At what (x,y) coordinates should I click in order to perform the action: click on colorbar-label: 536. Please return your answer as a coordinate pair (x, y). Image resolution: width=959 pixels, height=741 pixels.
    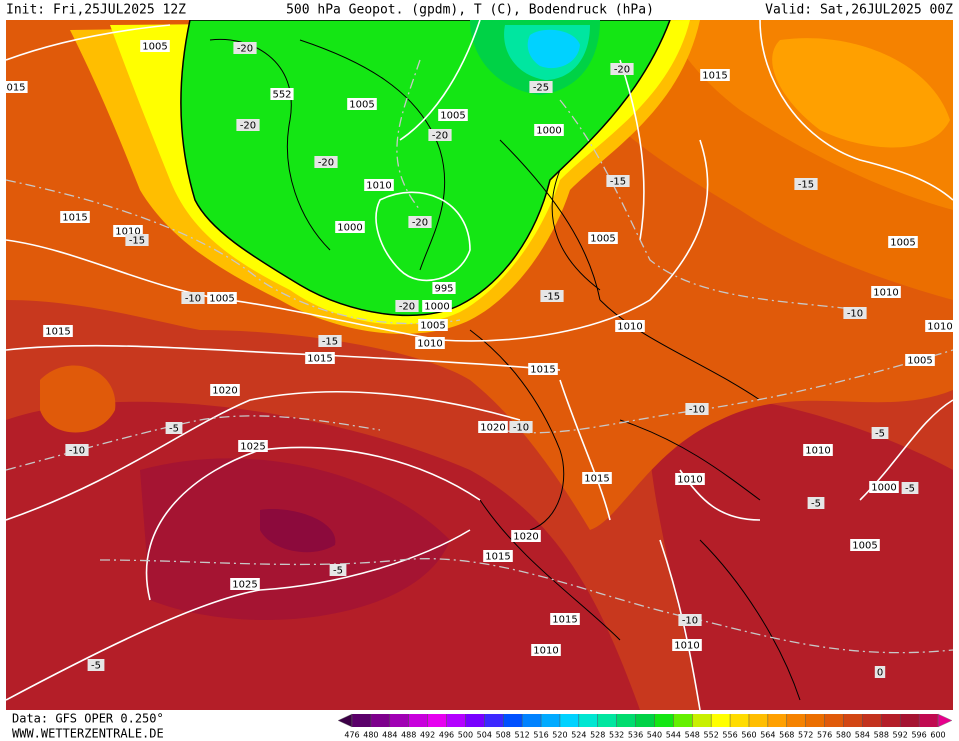
    Looking at the image, I should click on (635, 735).